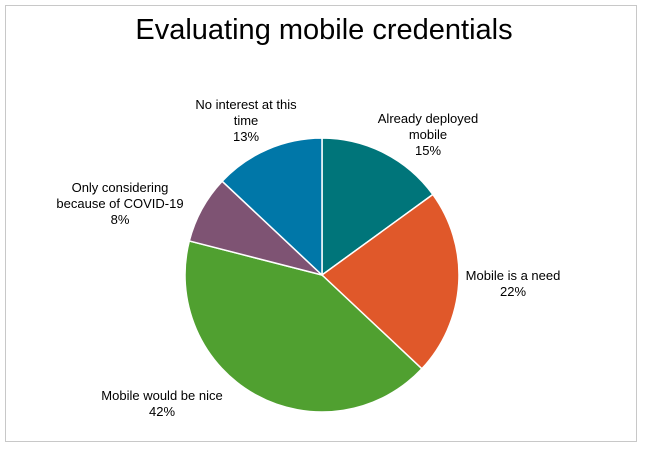 This screenshot has height=450, width=648. What do you see at coordinates (428, 150) in the screenshot?
I see `value-label: 15%` at bounding box center [428, 150].